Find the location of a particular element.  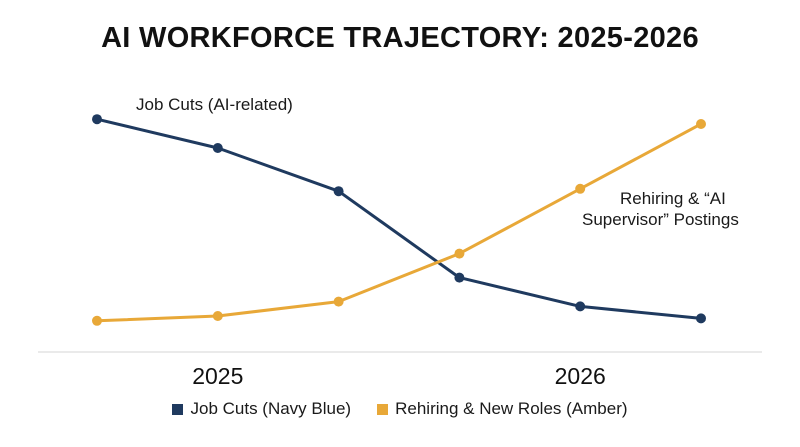

legend-swatch-navy is located at coordinates (178, 409).